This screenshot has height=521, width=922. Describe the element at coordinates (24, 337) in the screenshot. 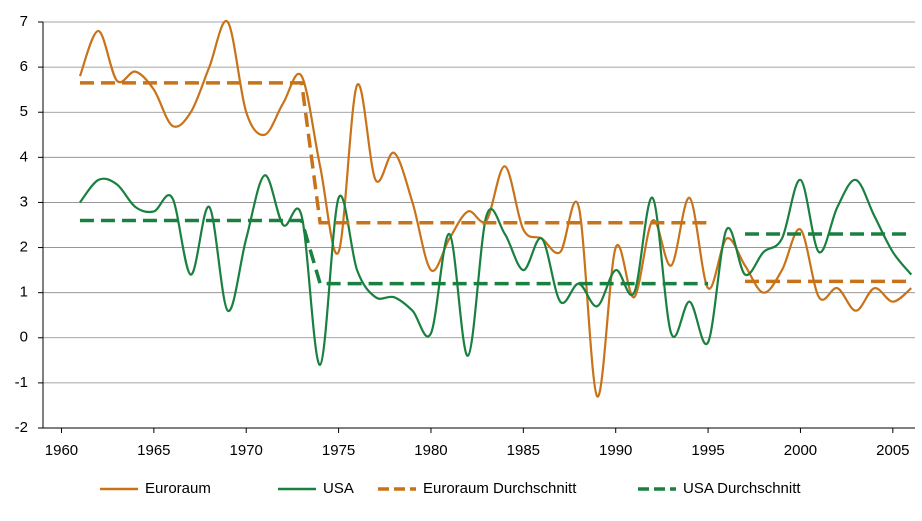

I see `y-tick-label: 0` at that location.